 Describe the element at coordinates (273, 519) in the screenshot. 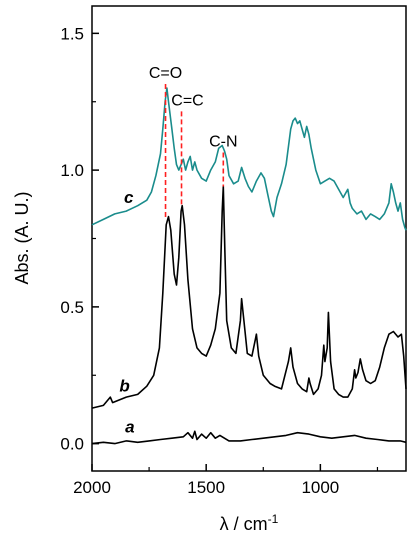

I see `x-axis-label-superscript: -1` at that location.